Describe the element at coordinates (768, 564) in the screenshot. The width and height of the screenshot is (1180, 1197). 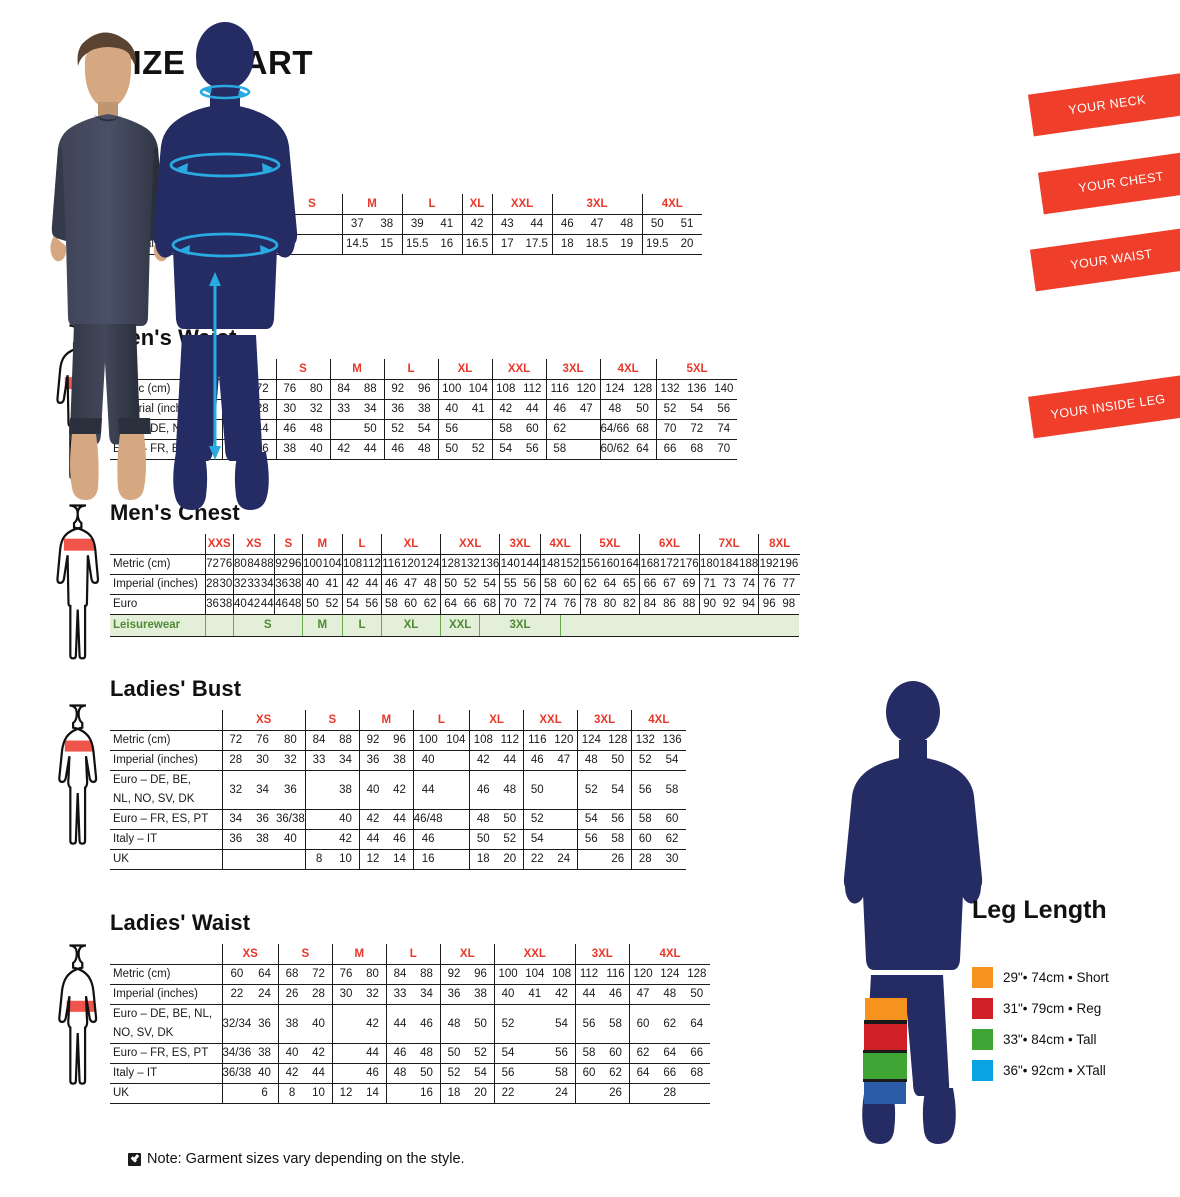
I see `cell-value: 192` at that location.